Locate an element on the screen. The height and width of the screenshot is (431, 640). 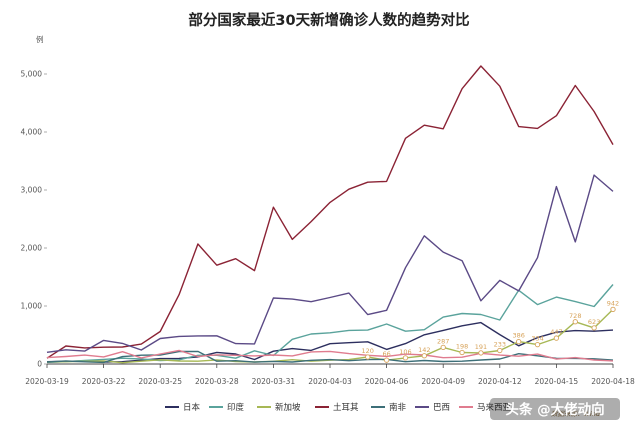
data-label: 233 is located at coordinates (500, 344).